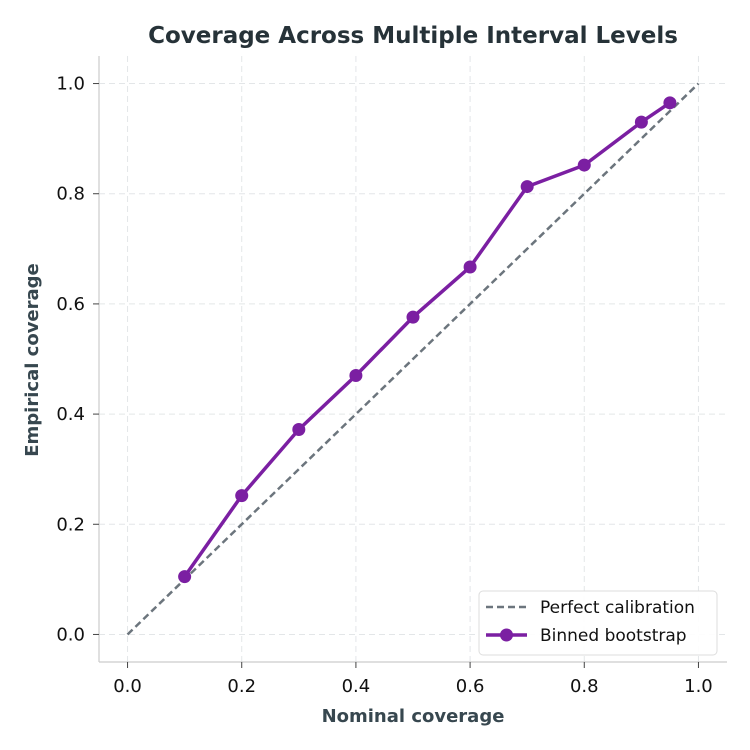 The height and width of the screenshot is (750, 750). What do you see at coordinates (413, 716) in the screenshot?
I see `x-axis-label: Nominal coverage` at bounding box center [413, 716].